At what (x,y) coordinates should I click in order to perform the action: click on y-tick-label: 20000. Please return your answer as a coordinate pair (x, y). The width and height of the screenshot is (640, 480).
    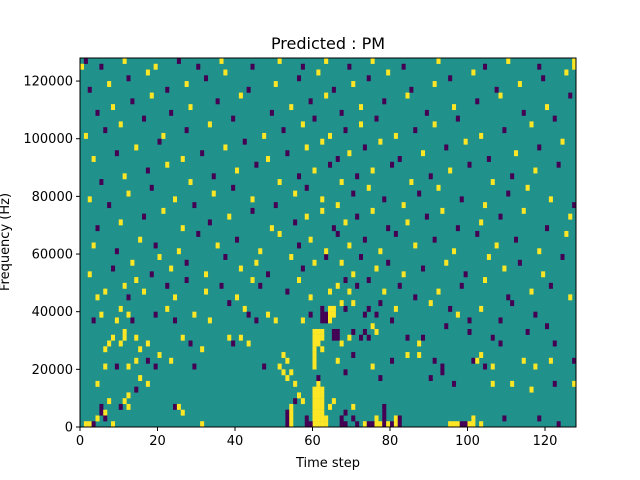
    Looking at the image, I should click on (52, 370).